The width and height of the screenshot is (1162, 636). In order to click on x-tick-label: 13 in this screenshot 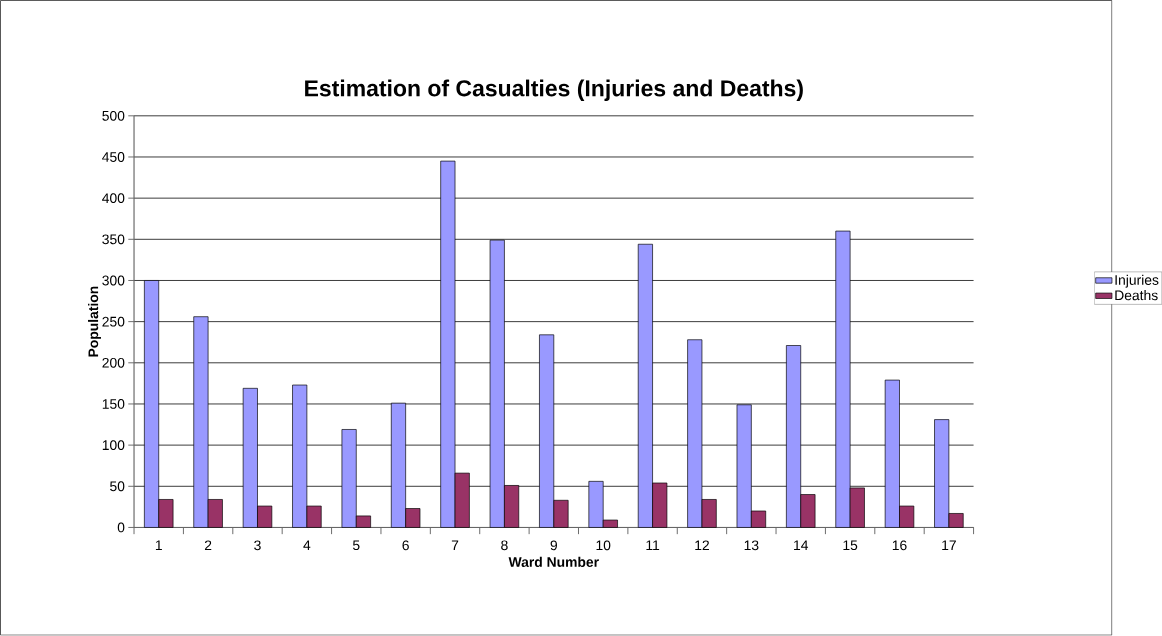, I will do `click(751, 545)`.